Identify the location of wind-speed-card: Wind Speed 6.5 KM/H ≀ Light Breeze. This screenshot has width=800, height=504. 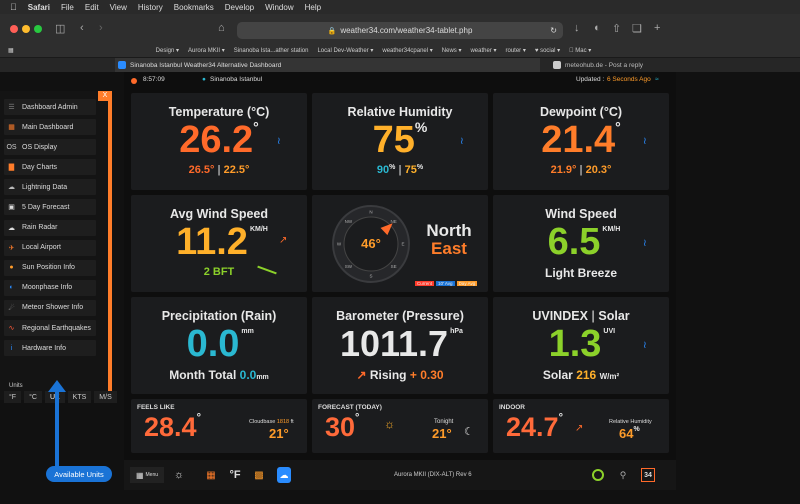
(581, 243).